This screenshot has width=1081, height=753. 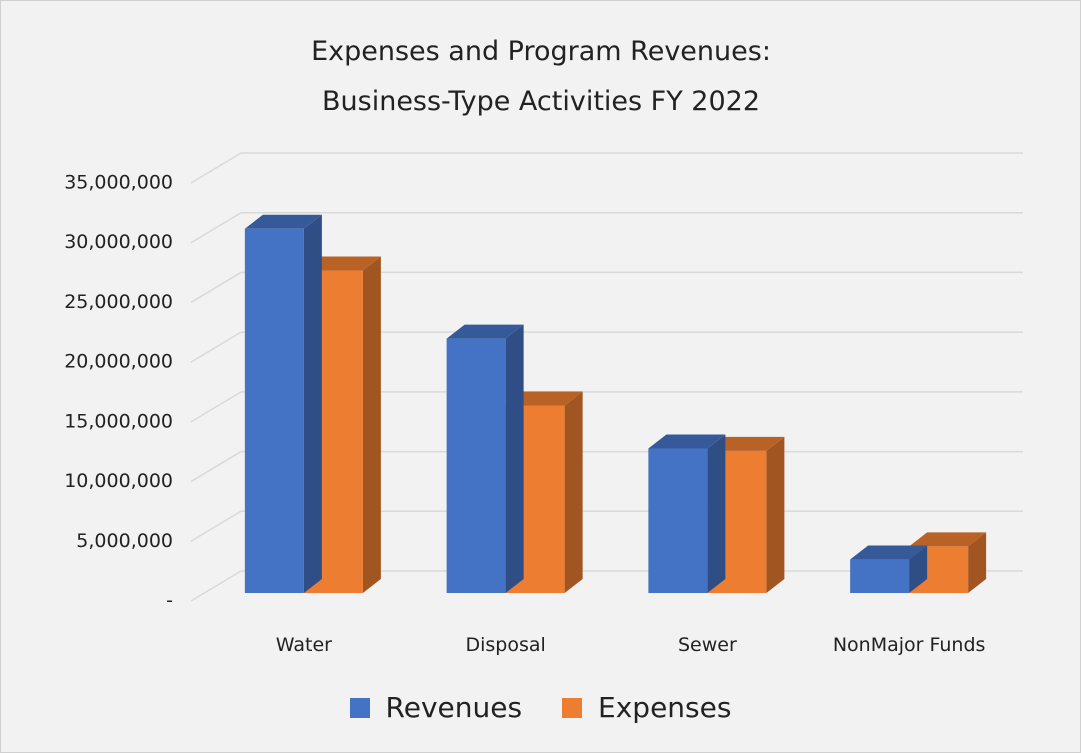 I want to click on x-tick-label: Water, so click(x=303, y=645).